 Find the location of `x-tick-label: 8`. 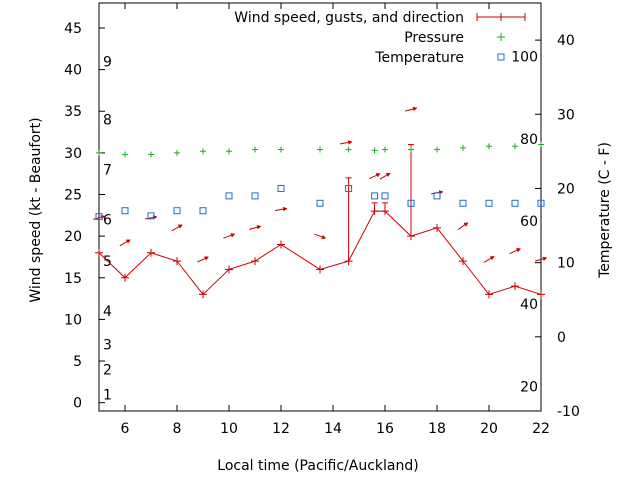

x-tick-label: 8 is located at coordinates (177, 429).